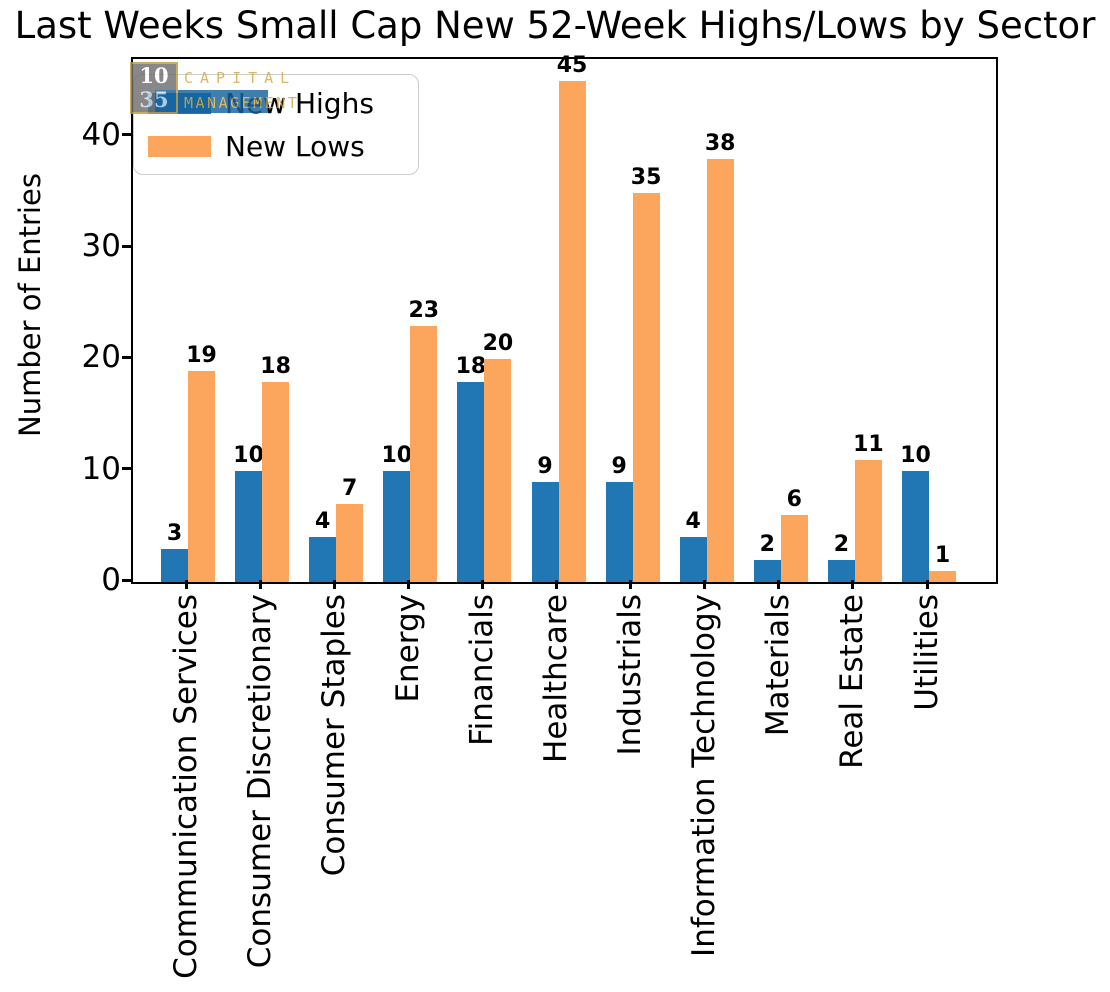 Image resolution: width=1110 pixels, height=992 pixels. Describe the element at coordinates (174, 533) in the screenshot. I see `bar-value-label: 3` at that location.